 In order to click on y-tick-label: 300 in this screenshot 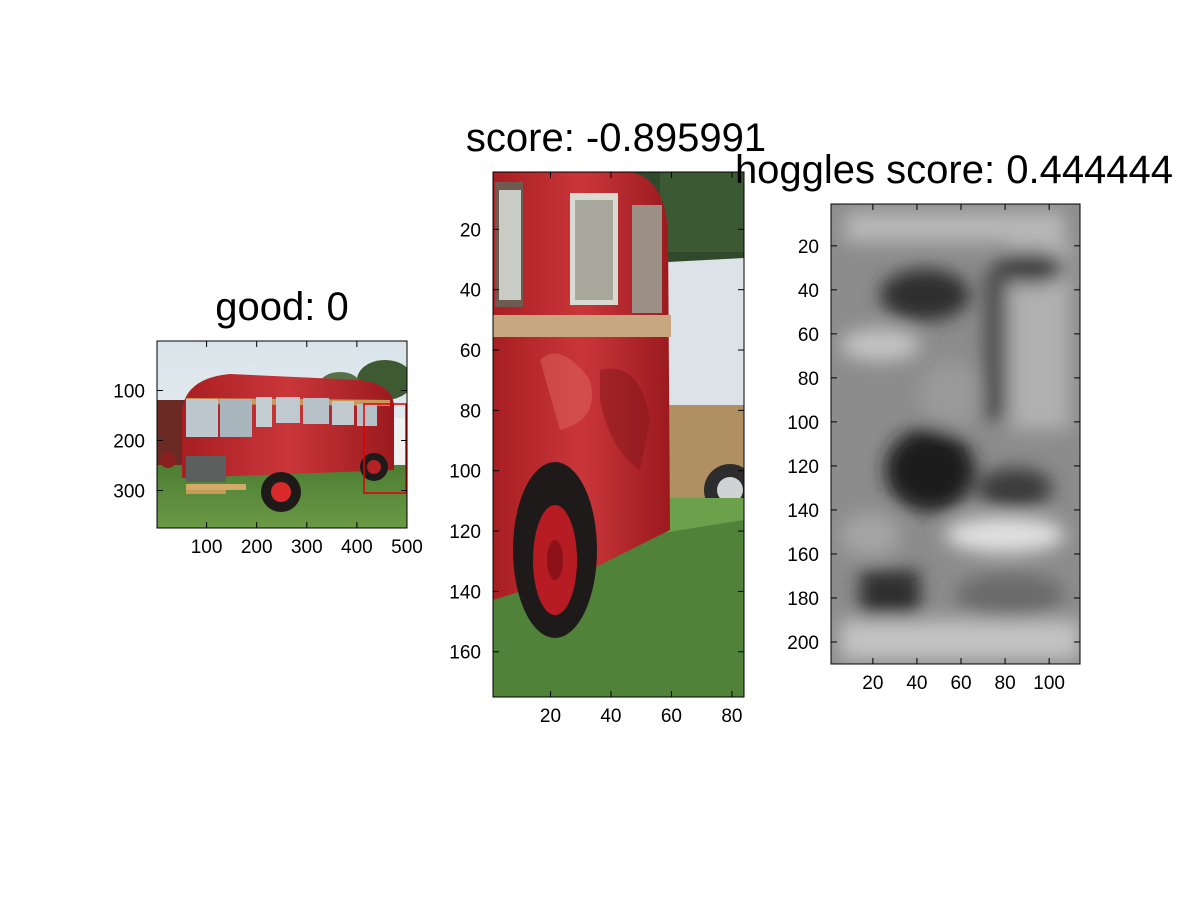, I will do `click(129, 492)`.